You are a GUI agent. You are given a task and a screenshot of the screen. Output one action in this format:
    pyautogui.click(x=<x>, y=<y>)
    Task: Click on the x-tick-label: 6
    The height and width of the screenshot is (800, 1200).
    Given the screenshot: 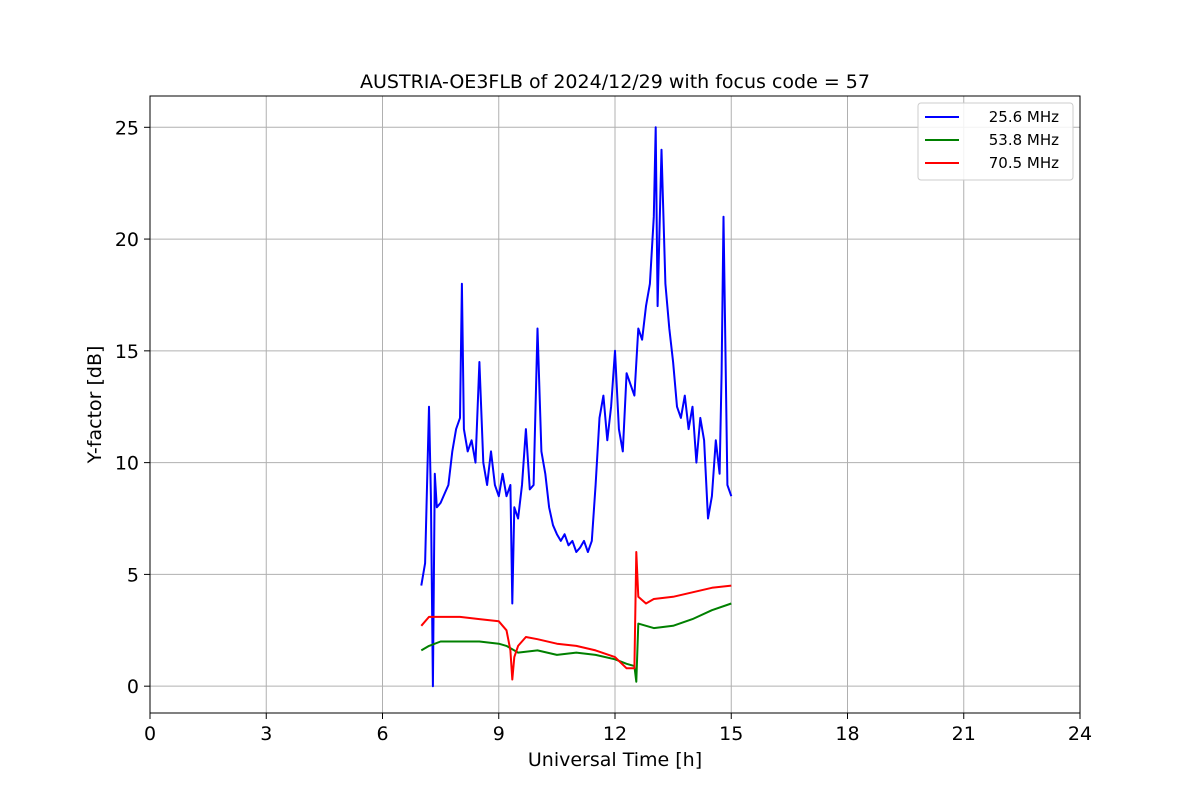 What is the action you would take?
    pyautogui.click(x=382, y=734)
    